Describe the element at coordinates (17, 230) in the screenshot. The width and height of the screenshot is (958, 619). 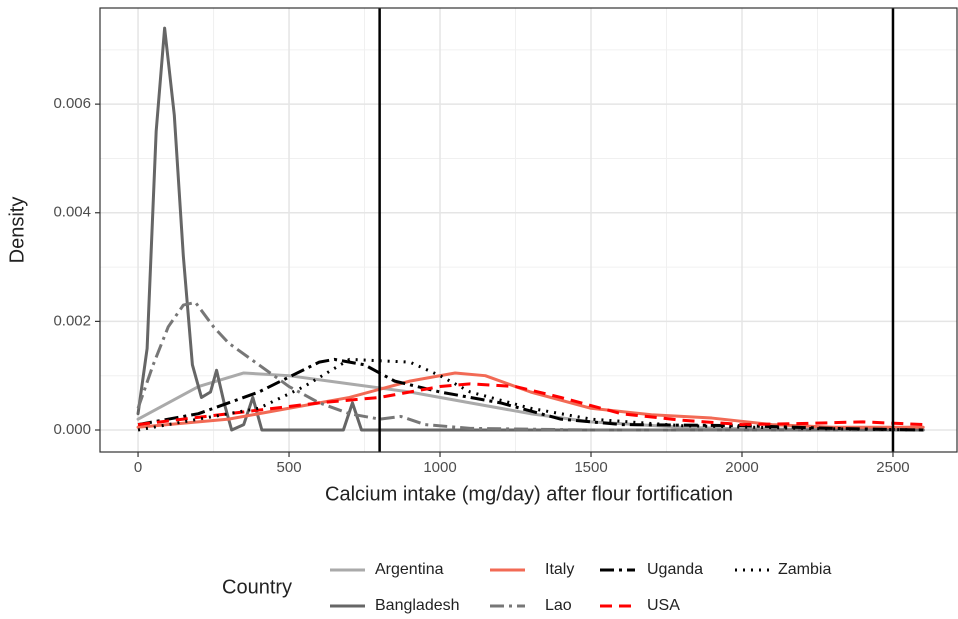
I see `y-axis-title: Density` at that location.